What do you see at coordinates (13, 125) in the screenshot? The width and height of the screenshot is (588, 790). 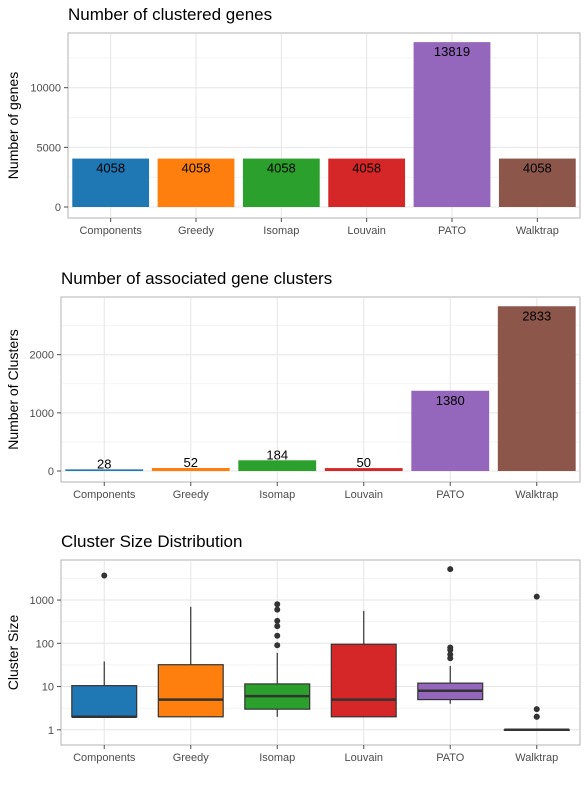 I see `chart-1-y-axis-title: Number of genes` at bounding box center [13, 125].